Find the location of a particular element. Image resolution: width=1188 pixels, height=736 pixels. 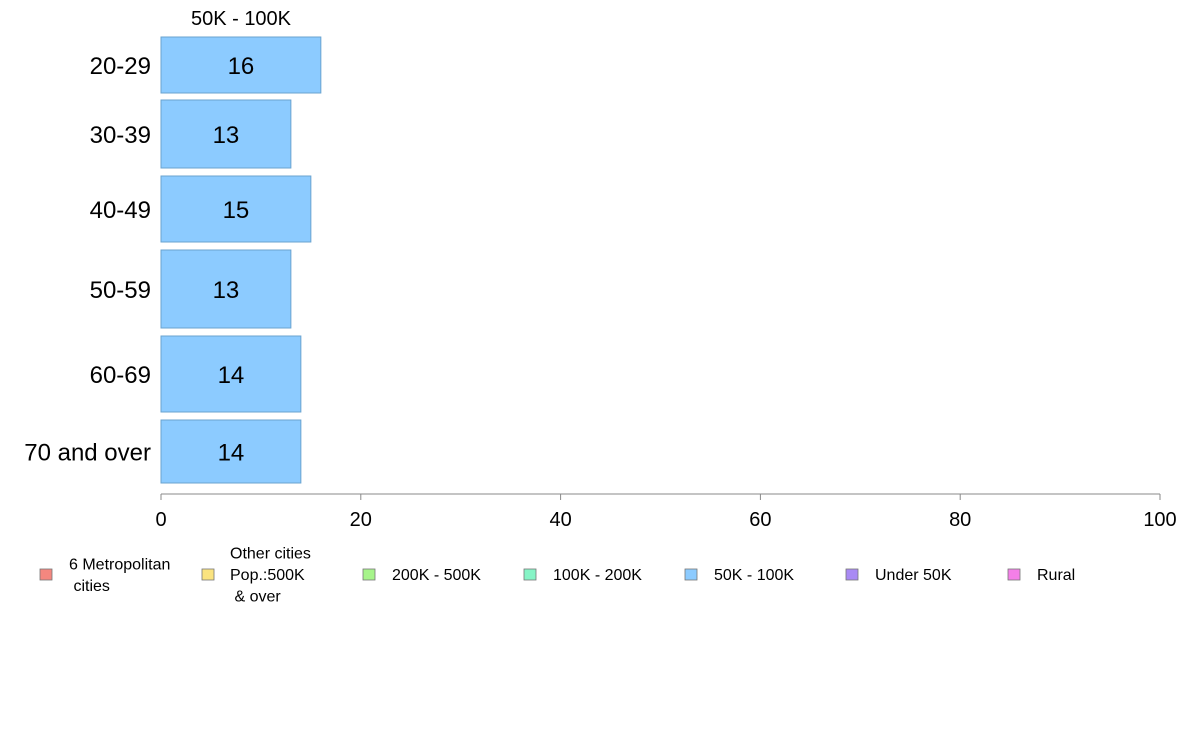

x-tick-label: 80 is located at coordinates (960, 520).